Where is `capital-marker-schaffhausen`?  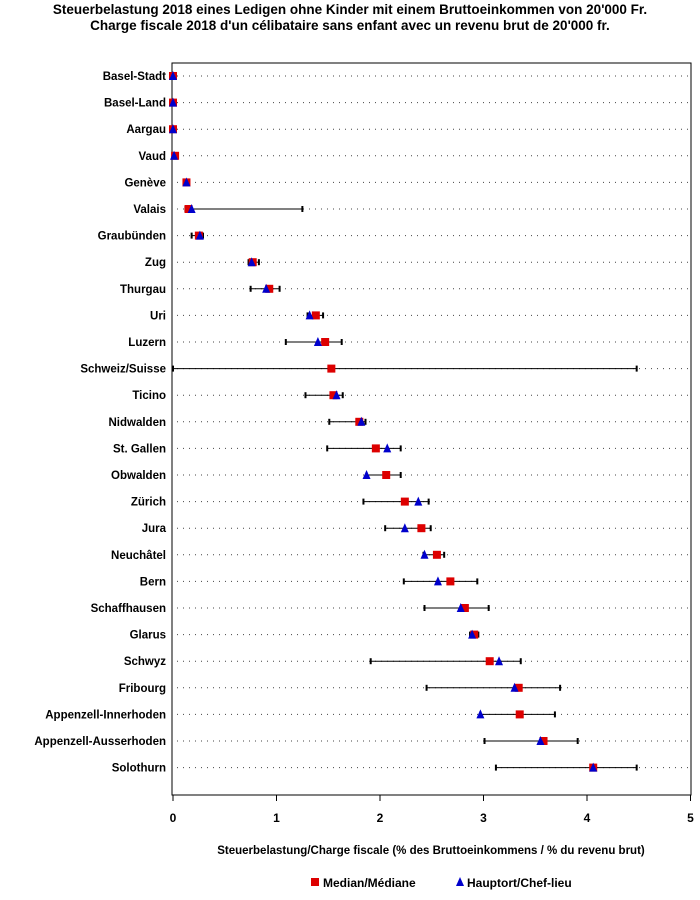
capital-marker-schaffhausen is located at coordinates (460, 607).